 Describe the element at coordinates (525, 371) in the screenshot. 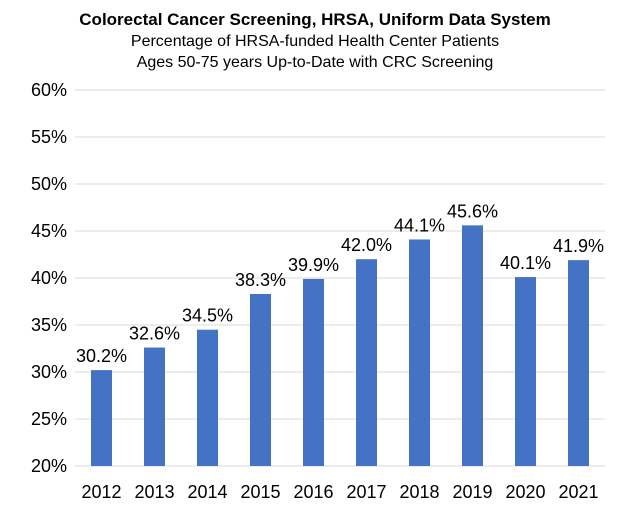

I see `bar-2020` at that location.